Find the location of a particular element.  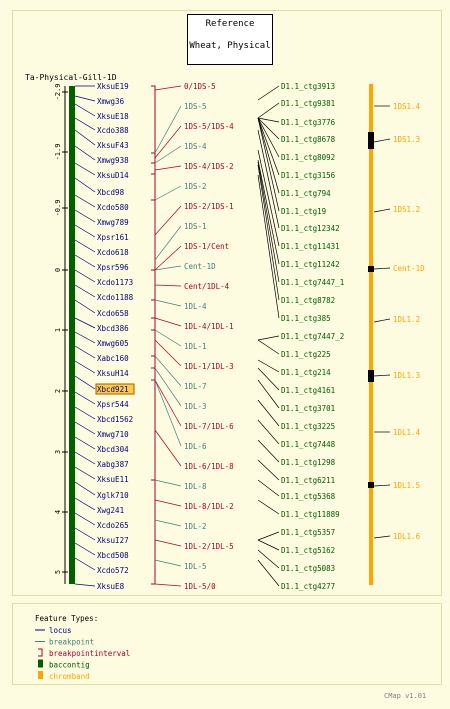

contig-label: D1.1_ctg19 is located at coordinates (303, 211).